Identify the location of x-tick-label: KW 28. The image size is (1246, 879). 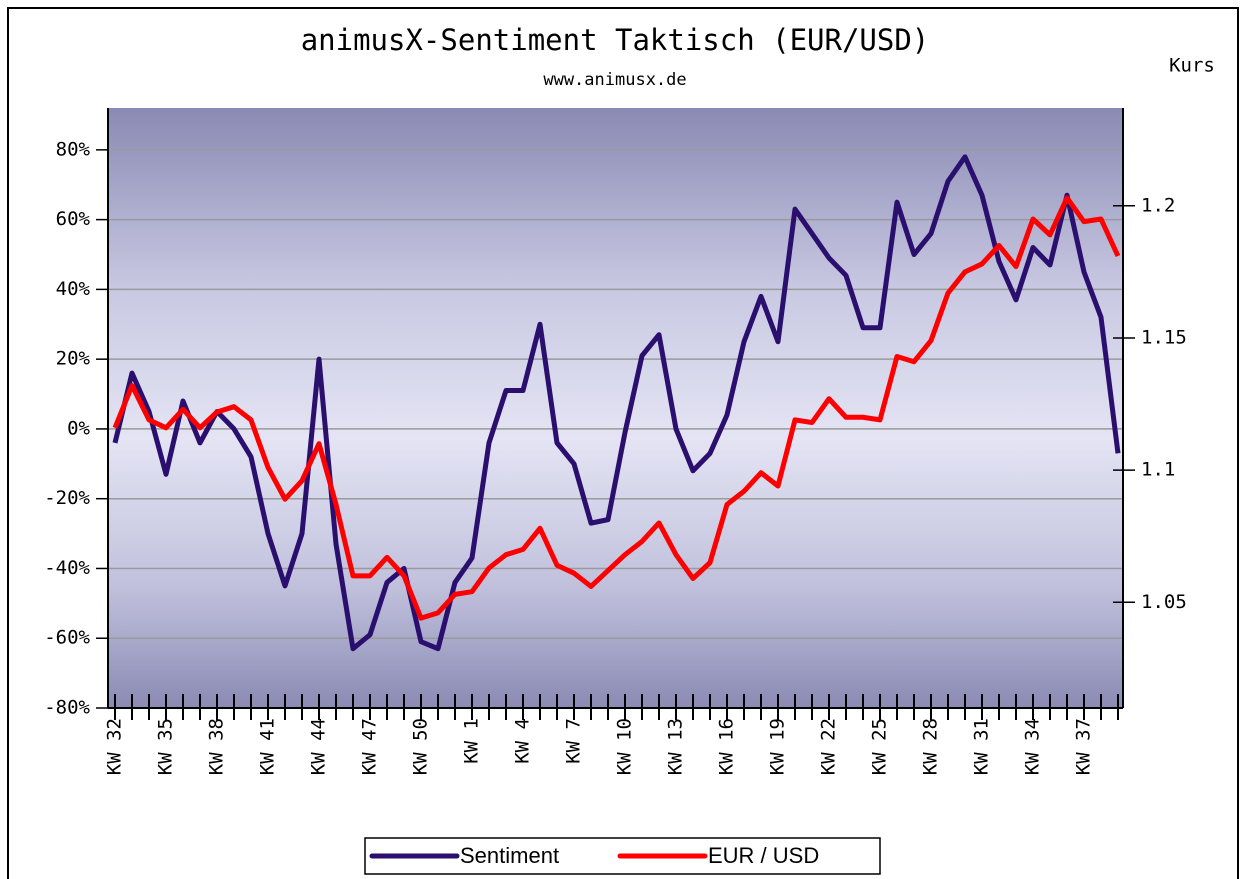
(931, 746).